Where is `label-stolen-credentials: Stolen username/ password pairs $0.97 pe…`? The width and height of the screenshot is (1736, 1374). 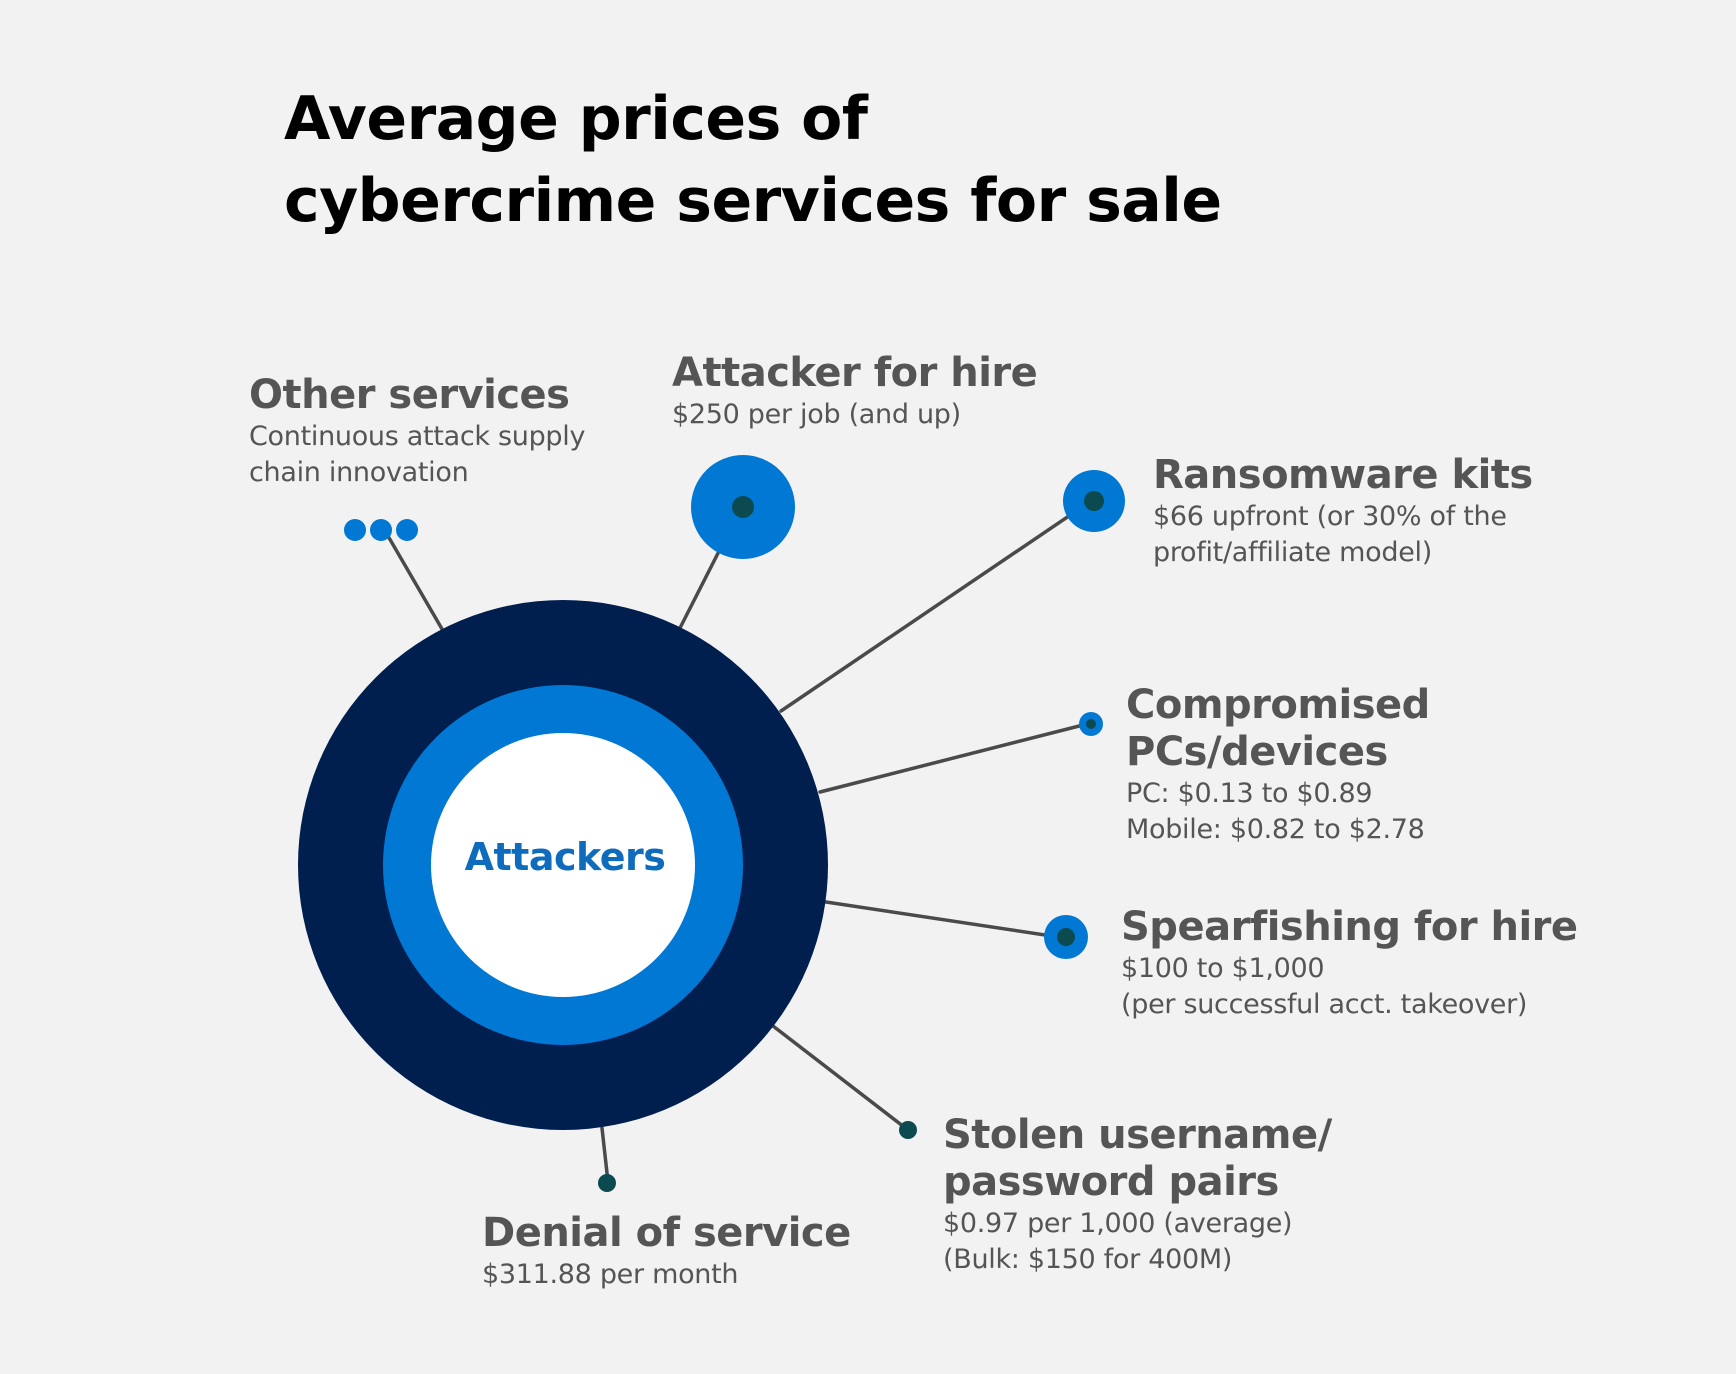 label-stolen-credentials: Stolen username/ password pairs $0.97 pe… is located at coordinates (1137, 1195).